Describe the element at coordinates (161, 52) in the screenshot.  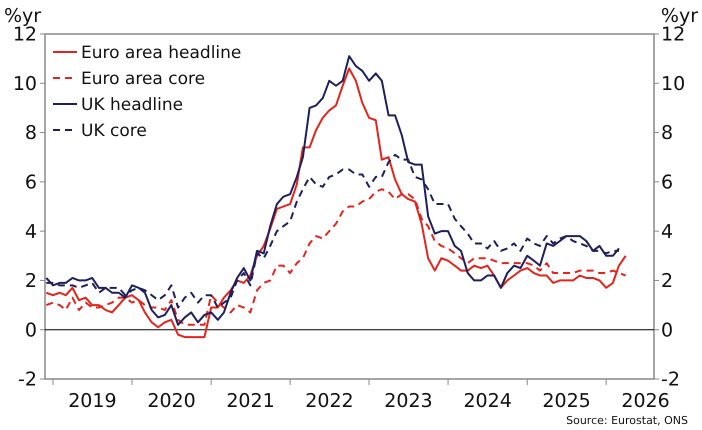
I see `legend-label: Euro area headline` at that location.